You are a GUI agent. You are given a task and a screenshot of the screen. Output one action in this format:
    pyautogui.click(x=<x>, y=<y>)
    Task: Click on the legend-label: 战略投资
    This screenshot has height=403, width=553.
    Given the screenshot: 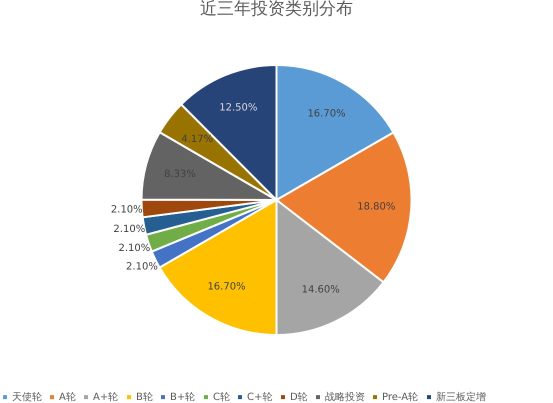 What is the action you would take?
    pyautogui.click(x=345, y=397)
    